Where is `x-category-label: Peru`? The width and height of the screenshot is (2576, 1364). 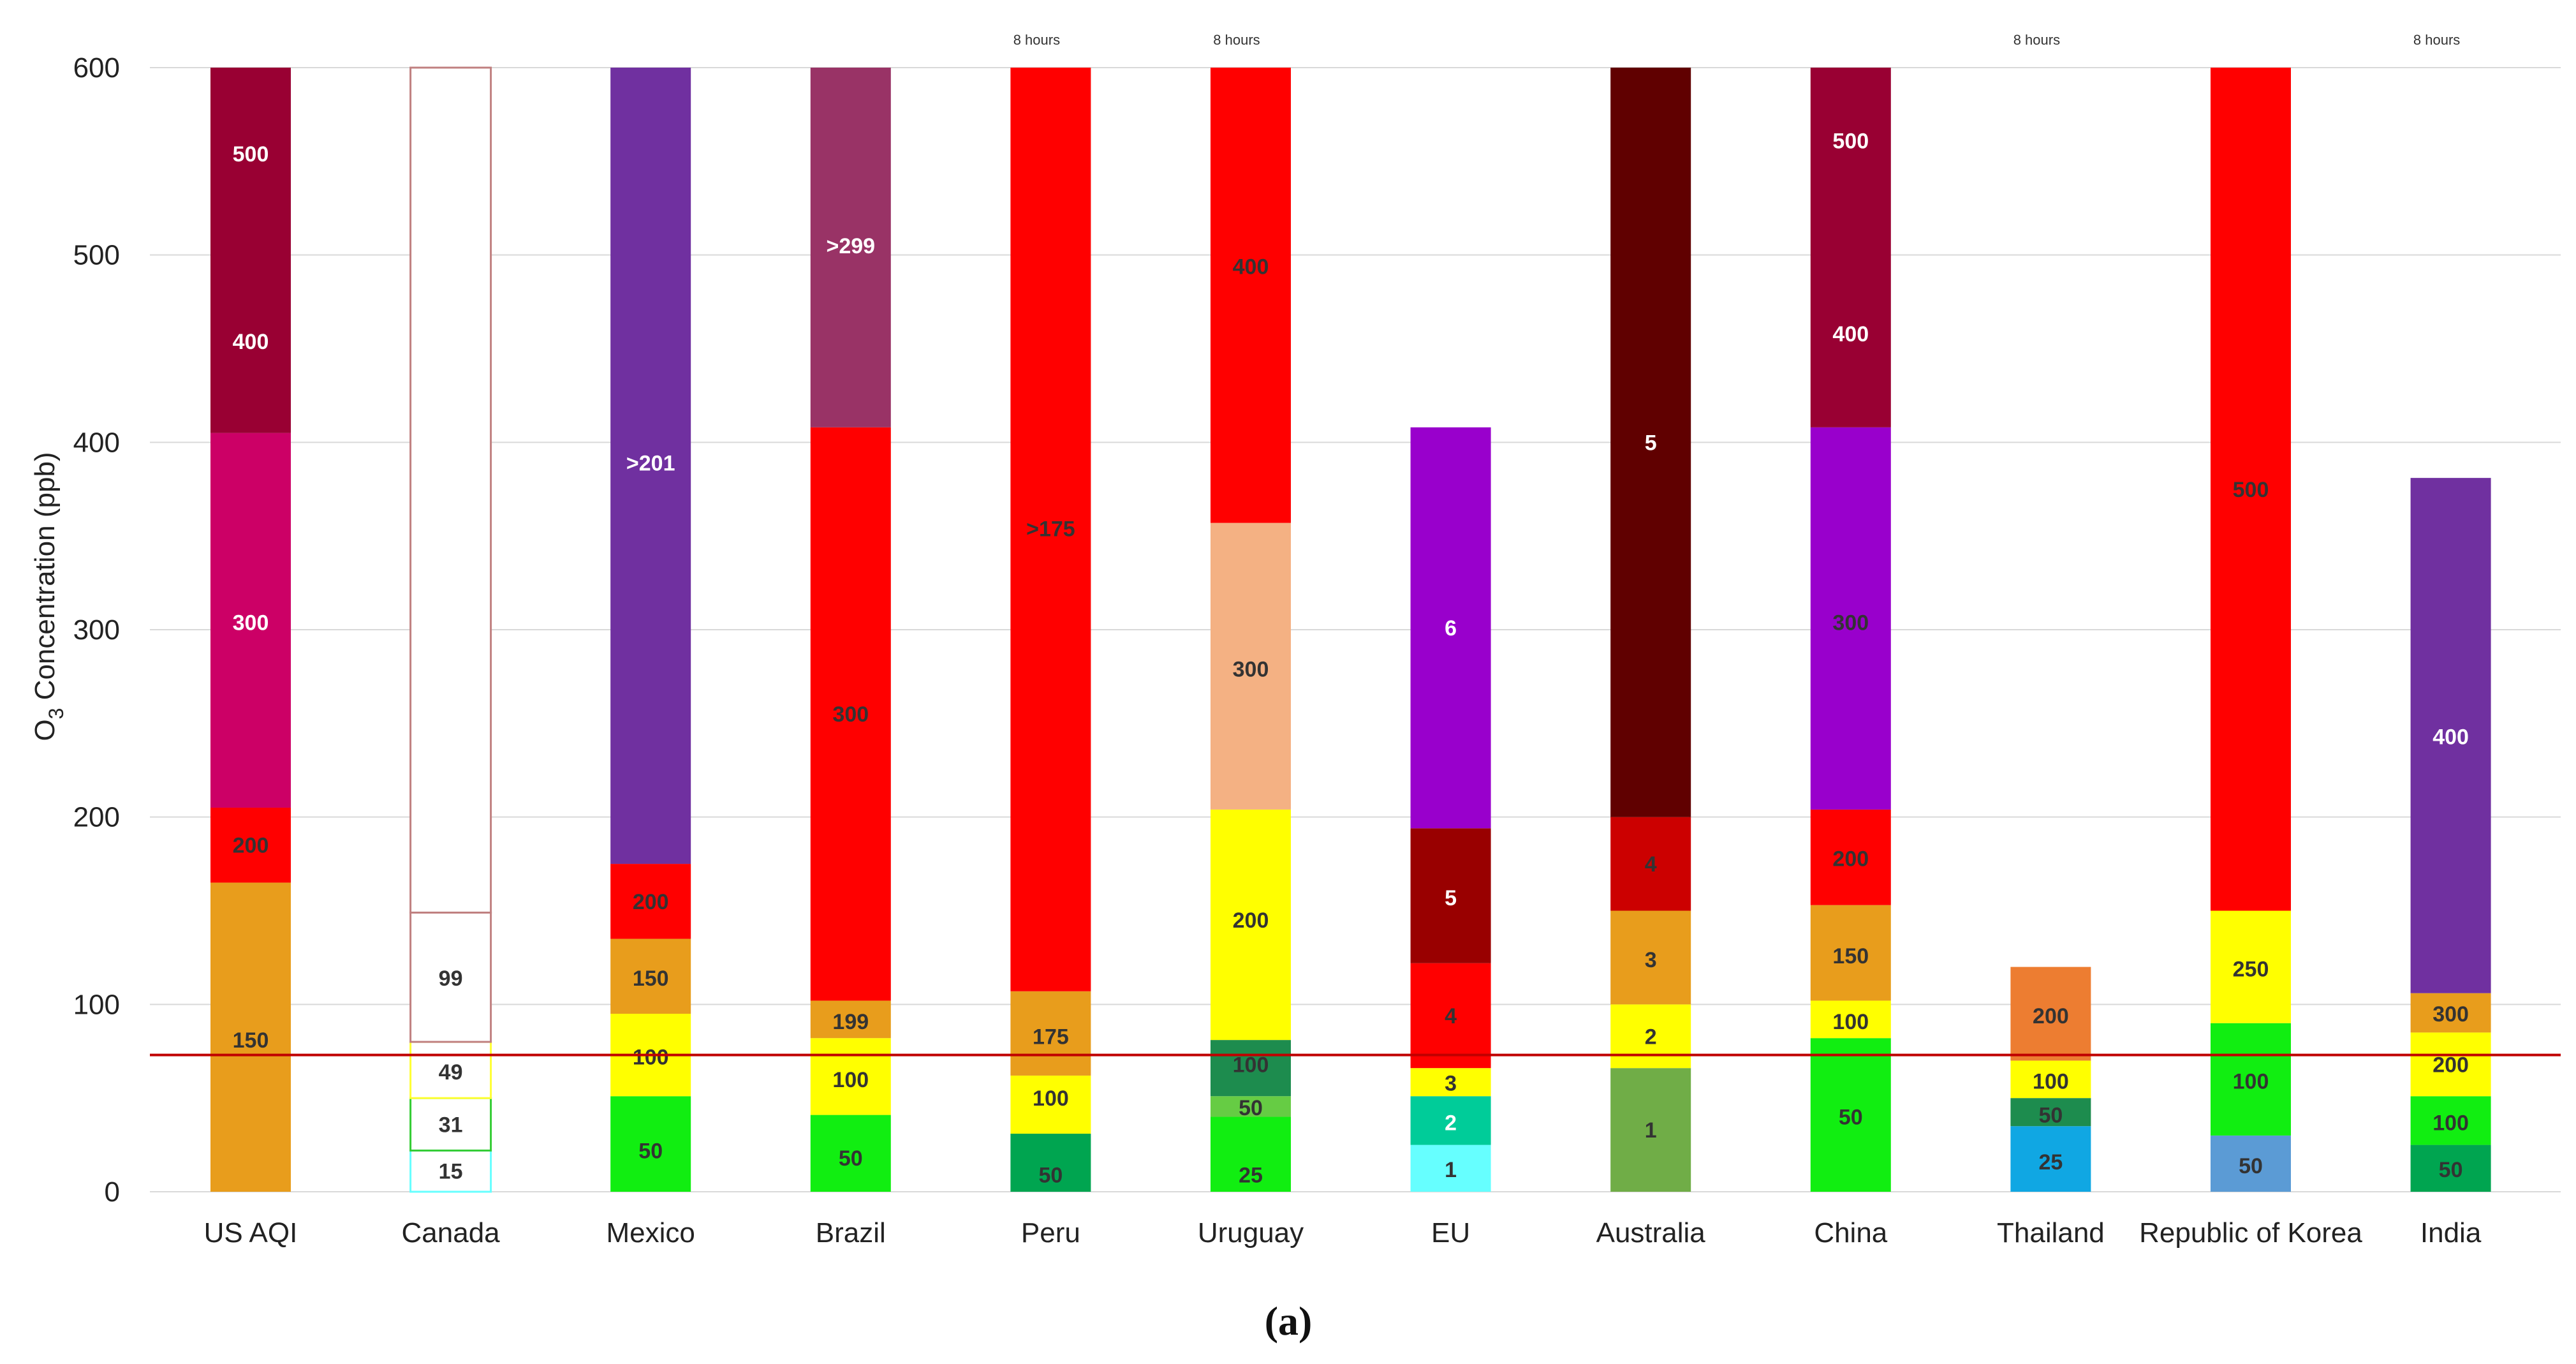 x-category-label: Peru is located at coordinates (1050, 1233).